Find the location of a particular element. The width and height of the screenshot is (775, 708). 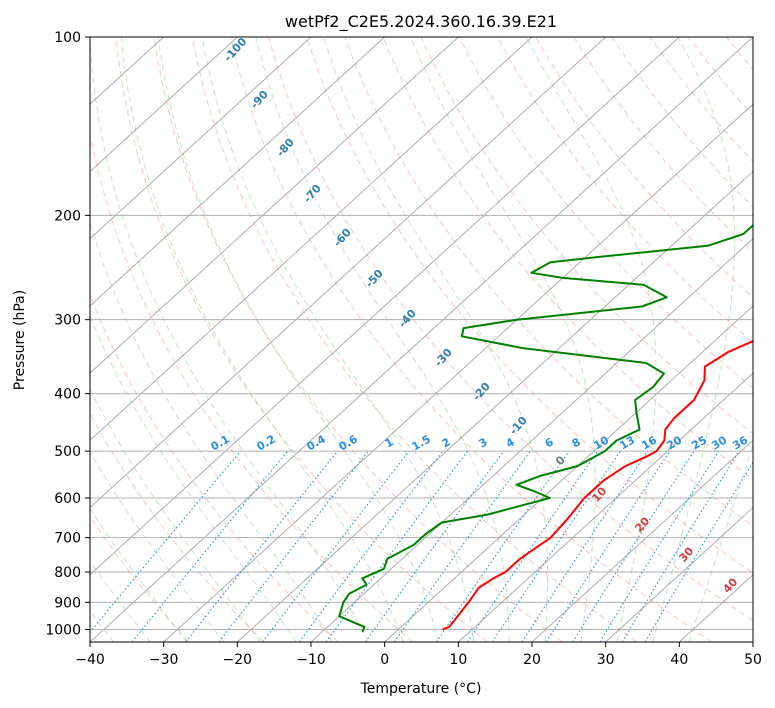

y-tick-label: 200 is located at coordinates (67, 216).